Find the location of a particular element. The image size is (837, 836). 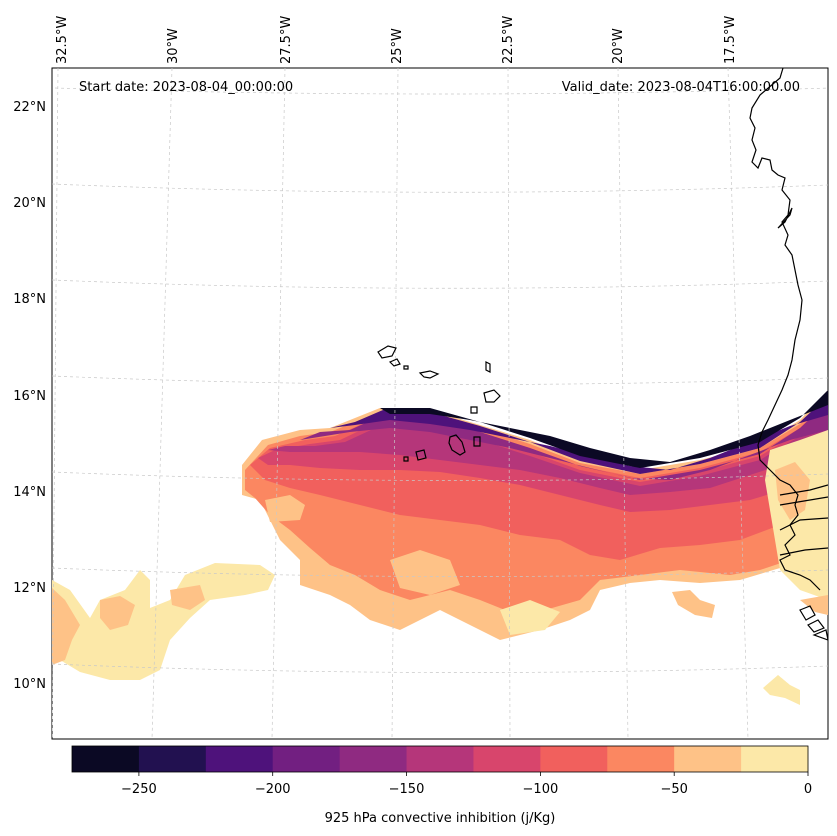

island-maio is located at coordinates (474, 410).